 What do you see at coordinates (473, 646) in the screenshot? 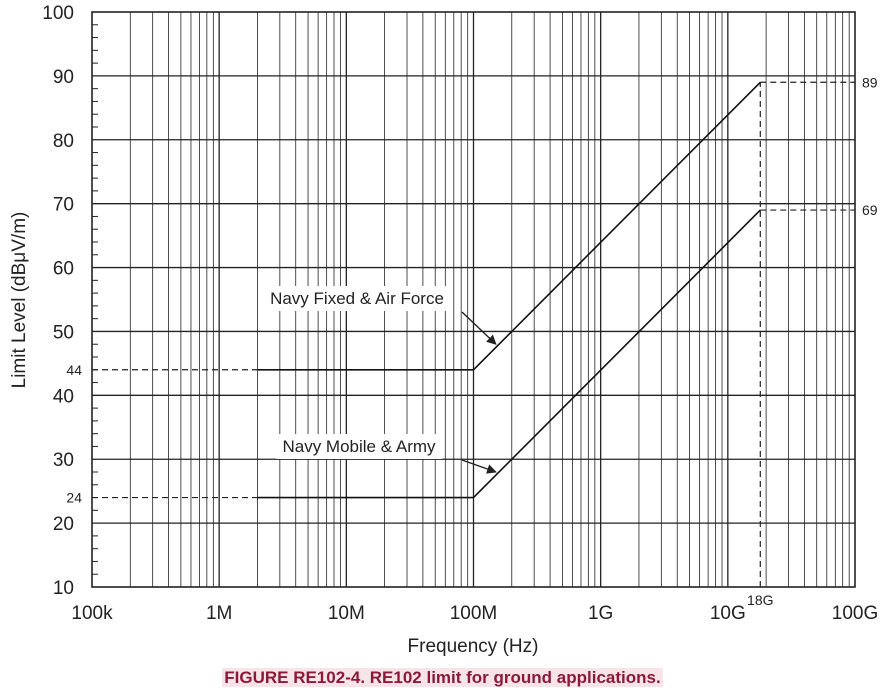
I see `x-axis-title: Frequency (Hz)` at bounding box center [473, 646].